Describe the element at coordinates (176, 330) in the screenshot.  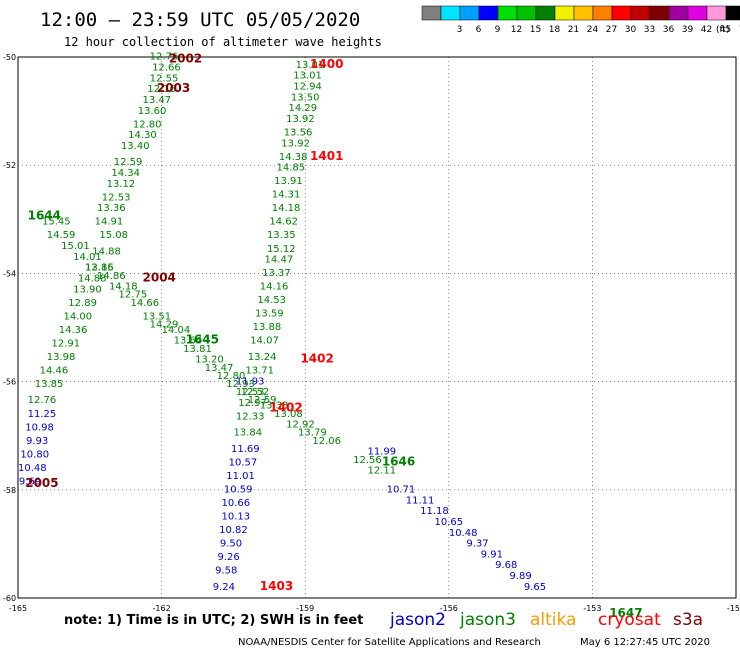
I see `swh-value-label: 14.04` at that location.